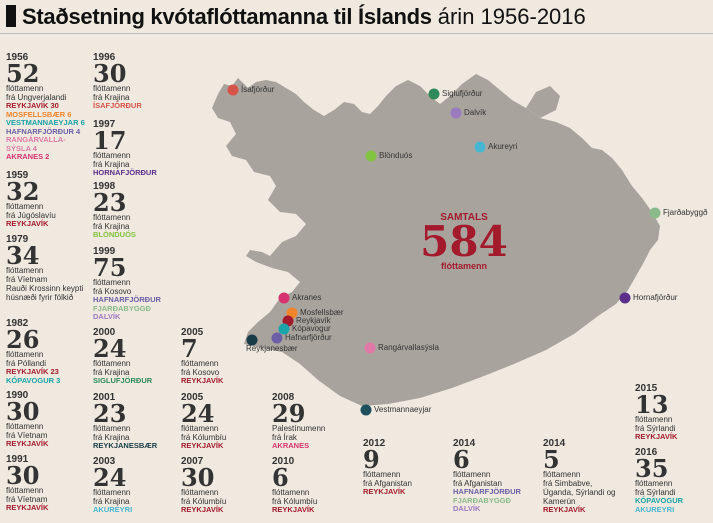  I want to click on entry-year: 1982, so click(17, 323).